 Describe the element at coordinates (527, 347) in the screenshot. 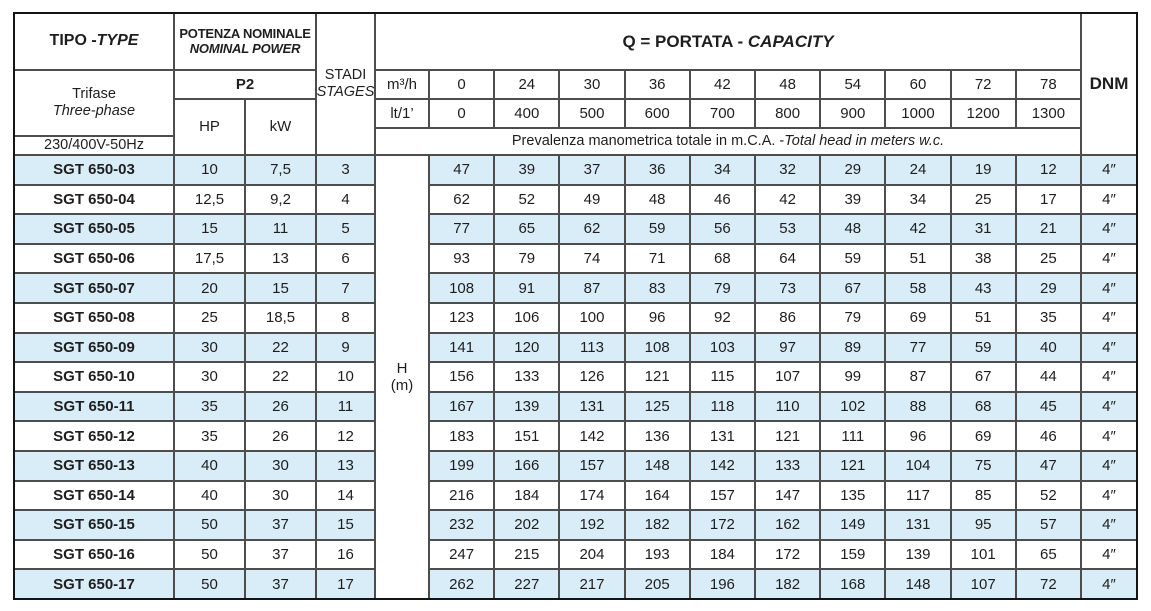

I see `head-value: 120` at that location.